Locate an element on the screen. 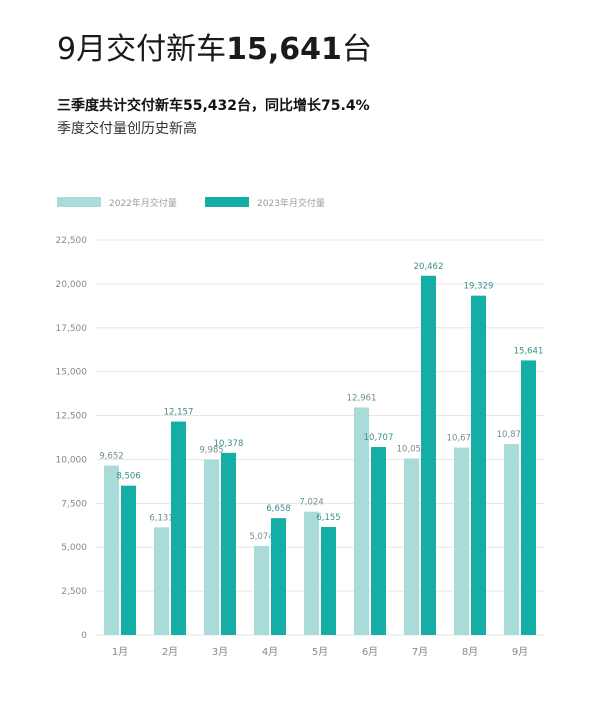 The image size is (600, 707). x-tick-label: 7月 is located at coordinates (420, 652).